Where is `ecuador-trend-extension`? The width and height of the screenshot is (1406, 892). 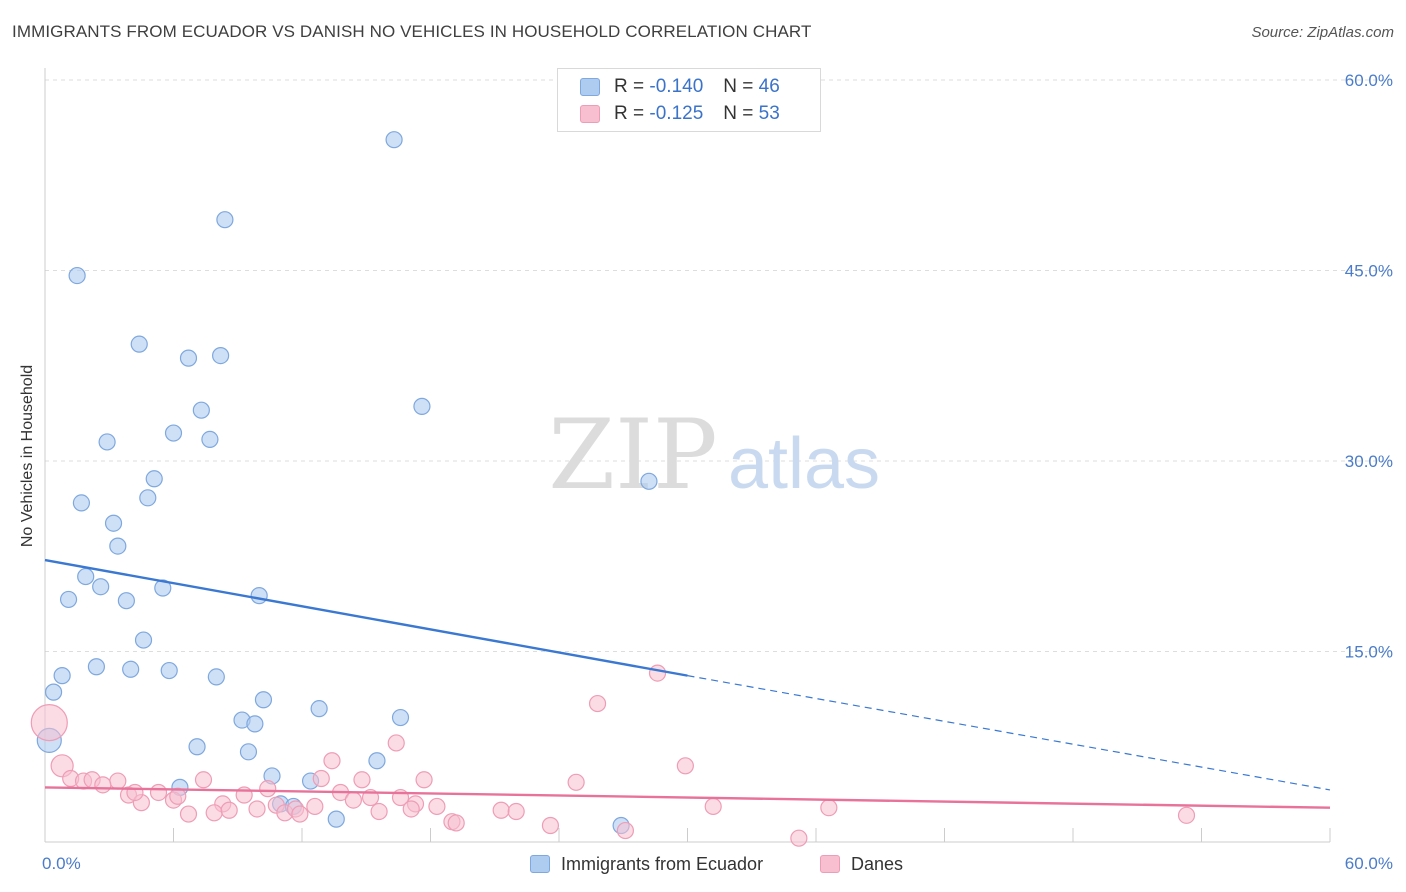
ecuador-trend-extension is located at coordinates (1009, 733).